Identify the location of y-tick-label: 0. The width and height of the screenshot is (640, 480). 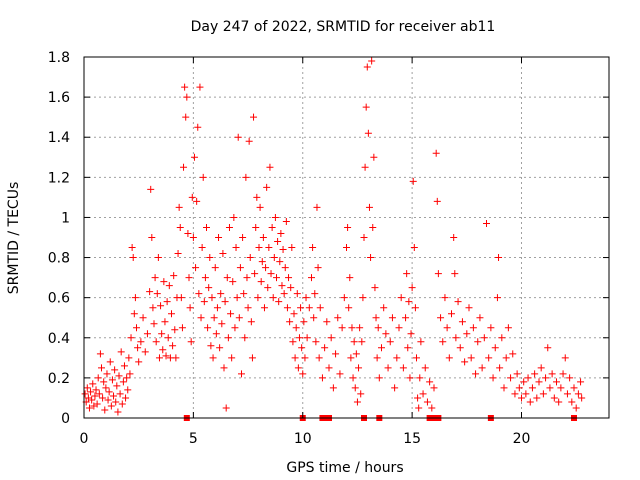
(65, 419).